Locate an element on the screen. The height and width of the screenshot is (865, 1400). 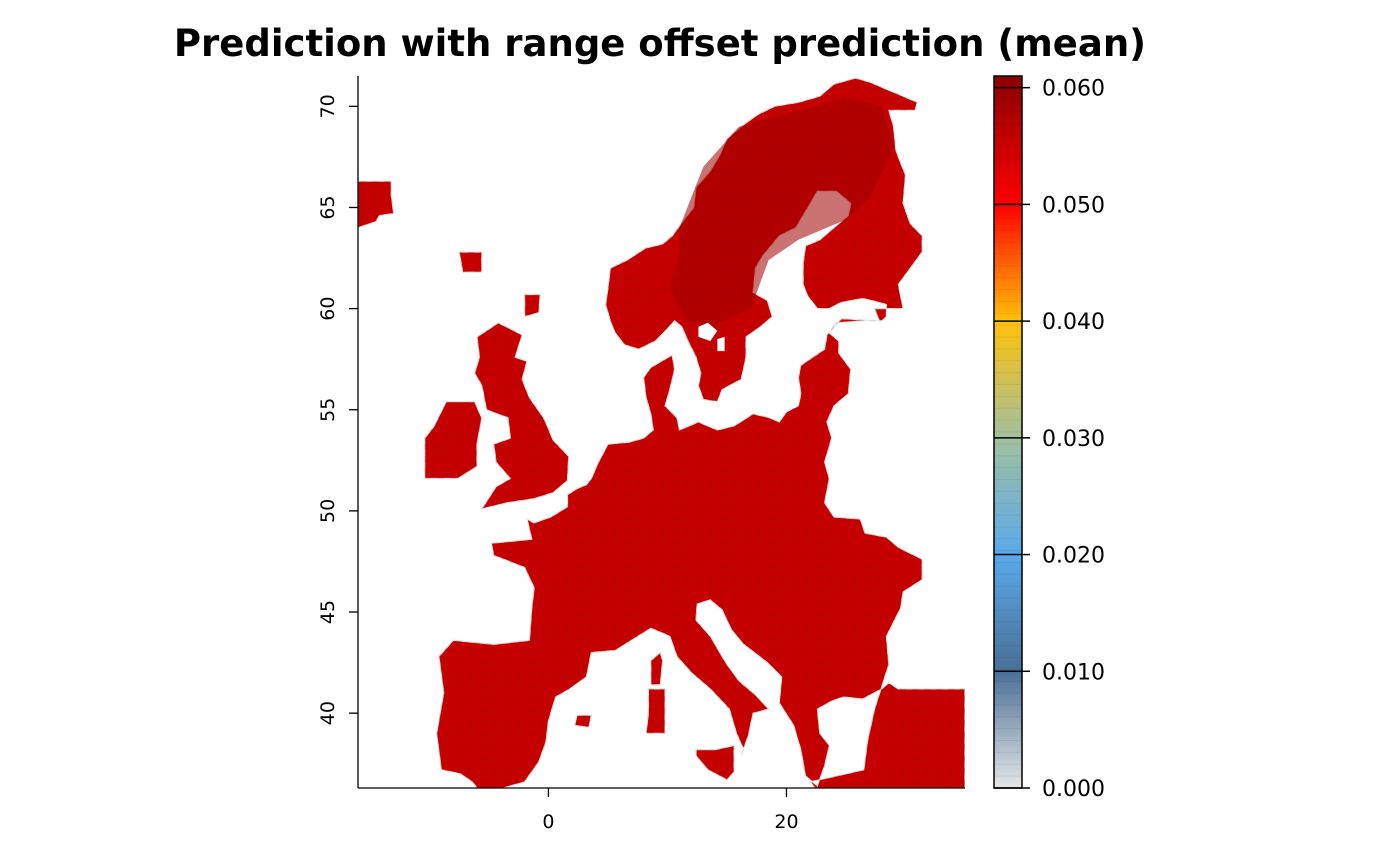
y-tick-label: 65 is located at coordinates (328, 207).